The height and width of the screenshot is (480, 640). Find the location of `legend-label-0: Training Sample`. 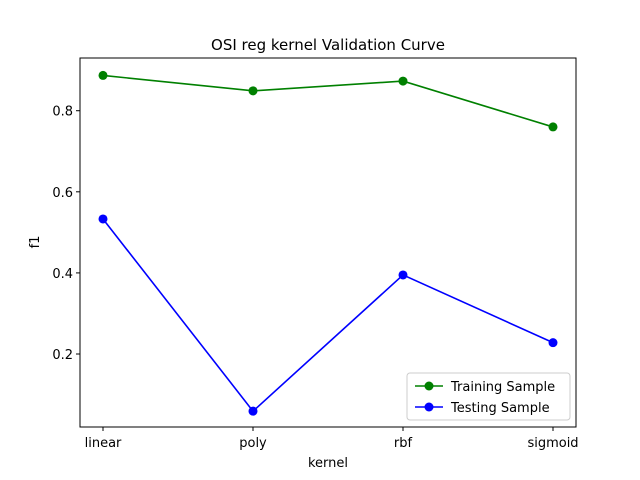

legend-label-0: Training Sample is located at coordinates (502, 387).